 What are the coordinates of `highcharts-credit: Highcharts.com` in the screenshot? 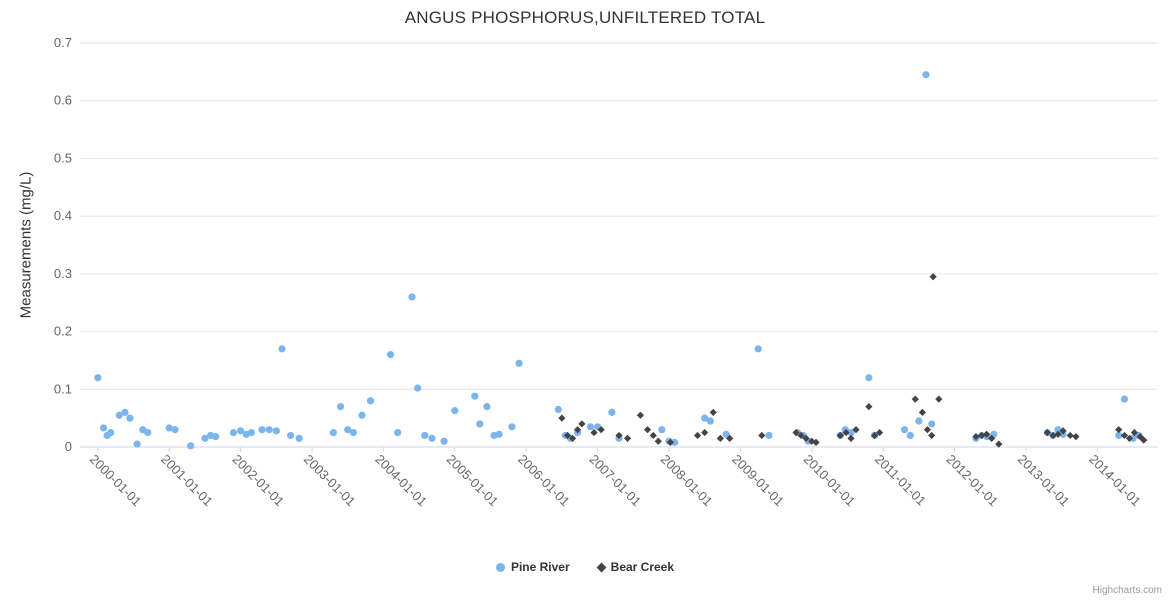 It's located at (1127, 590).